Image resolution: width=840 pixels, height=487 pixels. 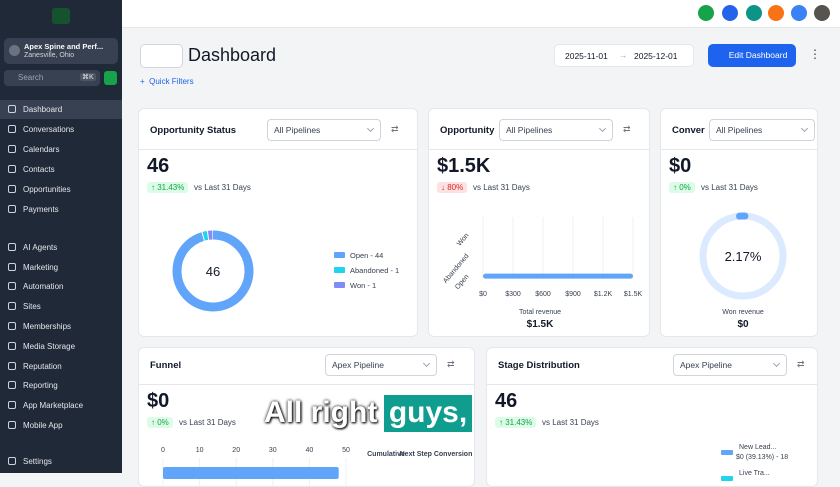 I want to click on edit-dashboard-button: Edit Dashboard, so click(x=752, y=55).